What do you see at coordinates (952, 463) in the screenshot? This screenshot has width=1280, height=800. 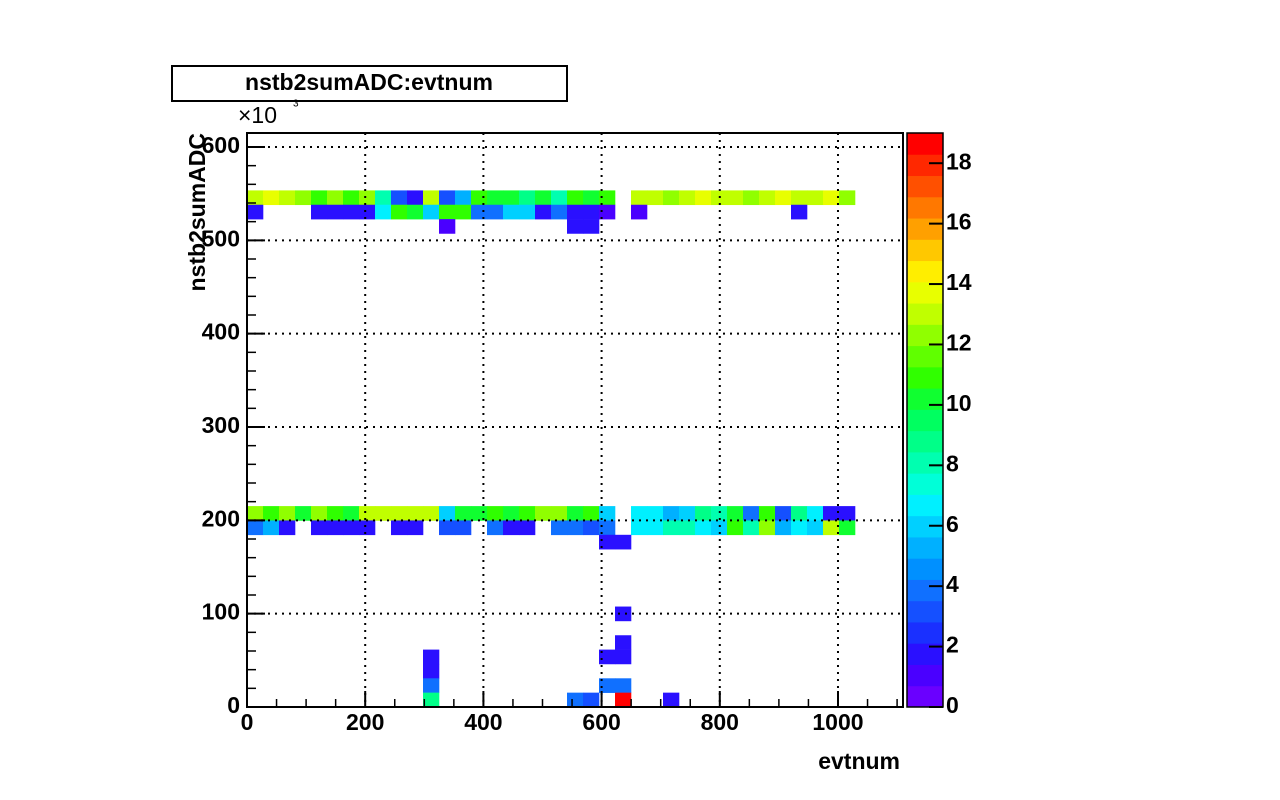 I see `z-tick-label: 8` at bounding box center [952, 463].